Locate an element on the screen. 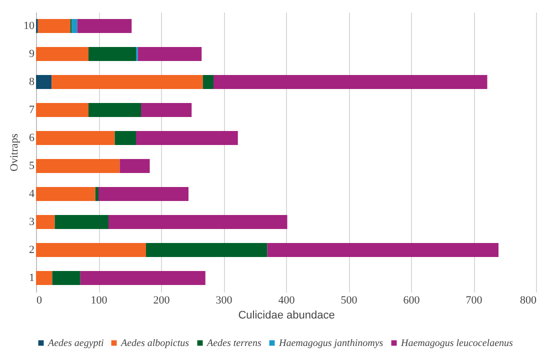 The height and width of the screenshot is (356, 550). x-tick-label: 700 is located at coordinates (474, 300).